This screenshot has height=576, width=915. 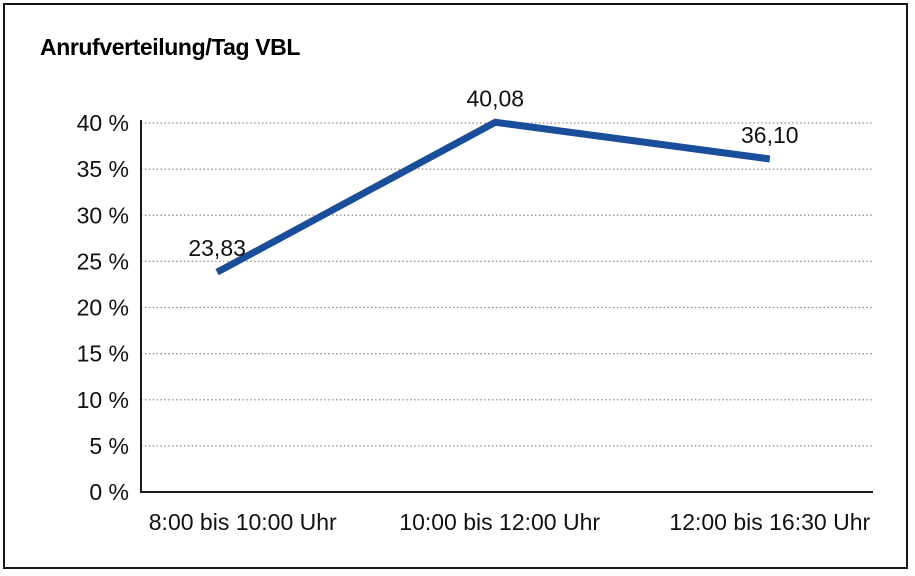 I want to click on data-label-1: 40,08, so click(x=496, y=98).